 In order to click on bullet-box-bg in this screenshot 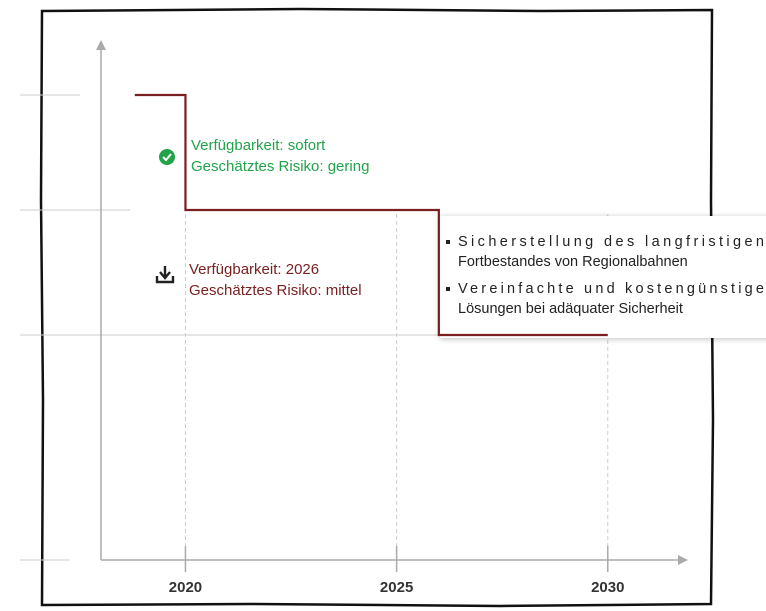, I will do `click(603, 277)`.